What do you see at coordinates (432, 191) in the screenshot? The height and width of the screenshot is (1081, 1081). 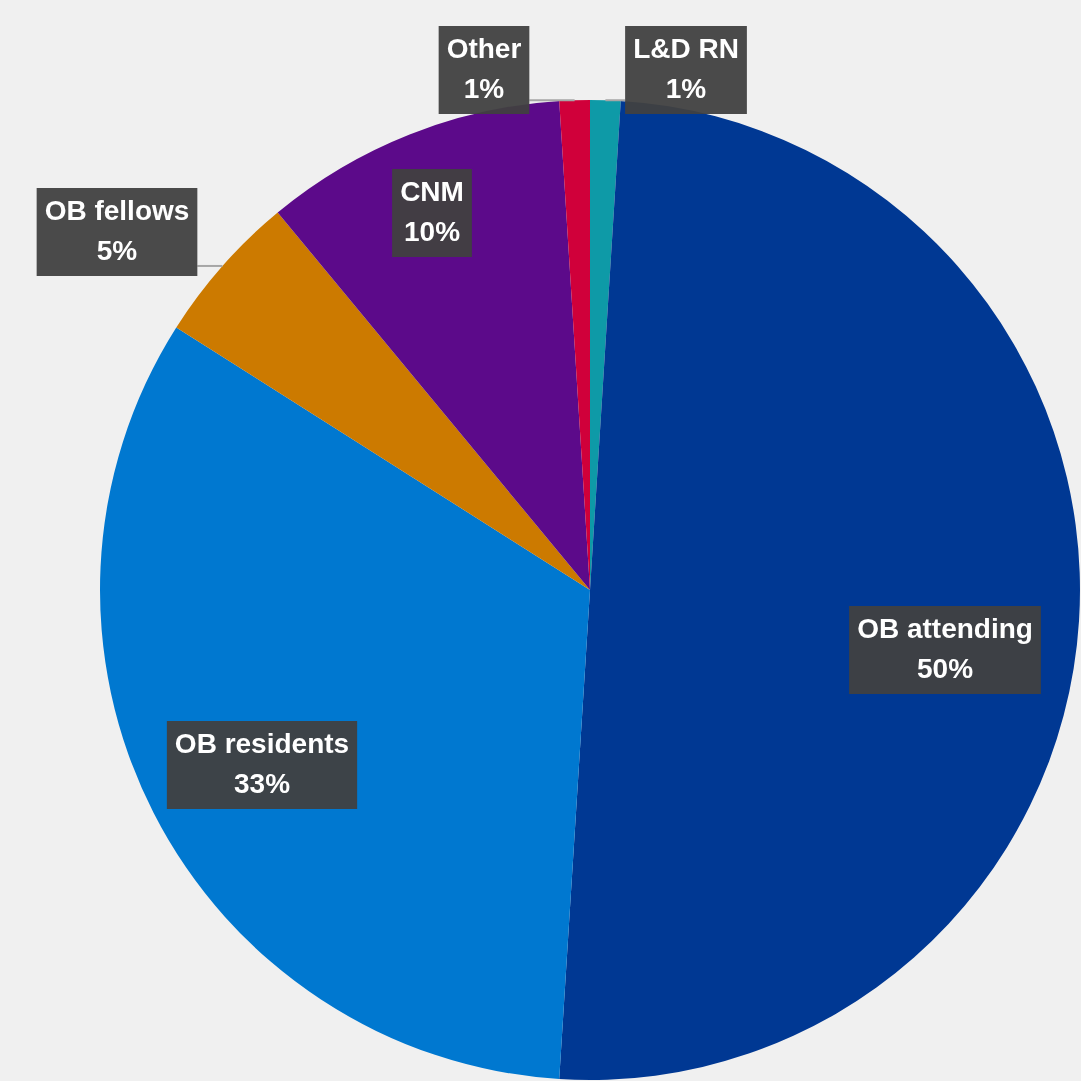 I see `slice-label: CNM` at bounding box center [432, 191].